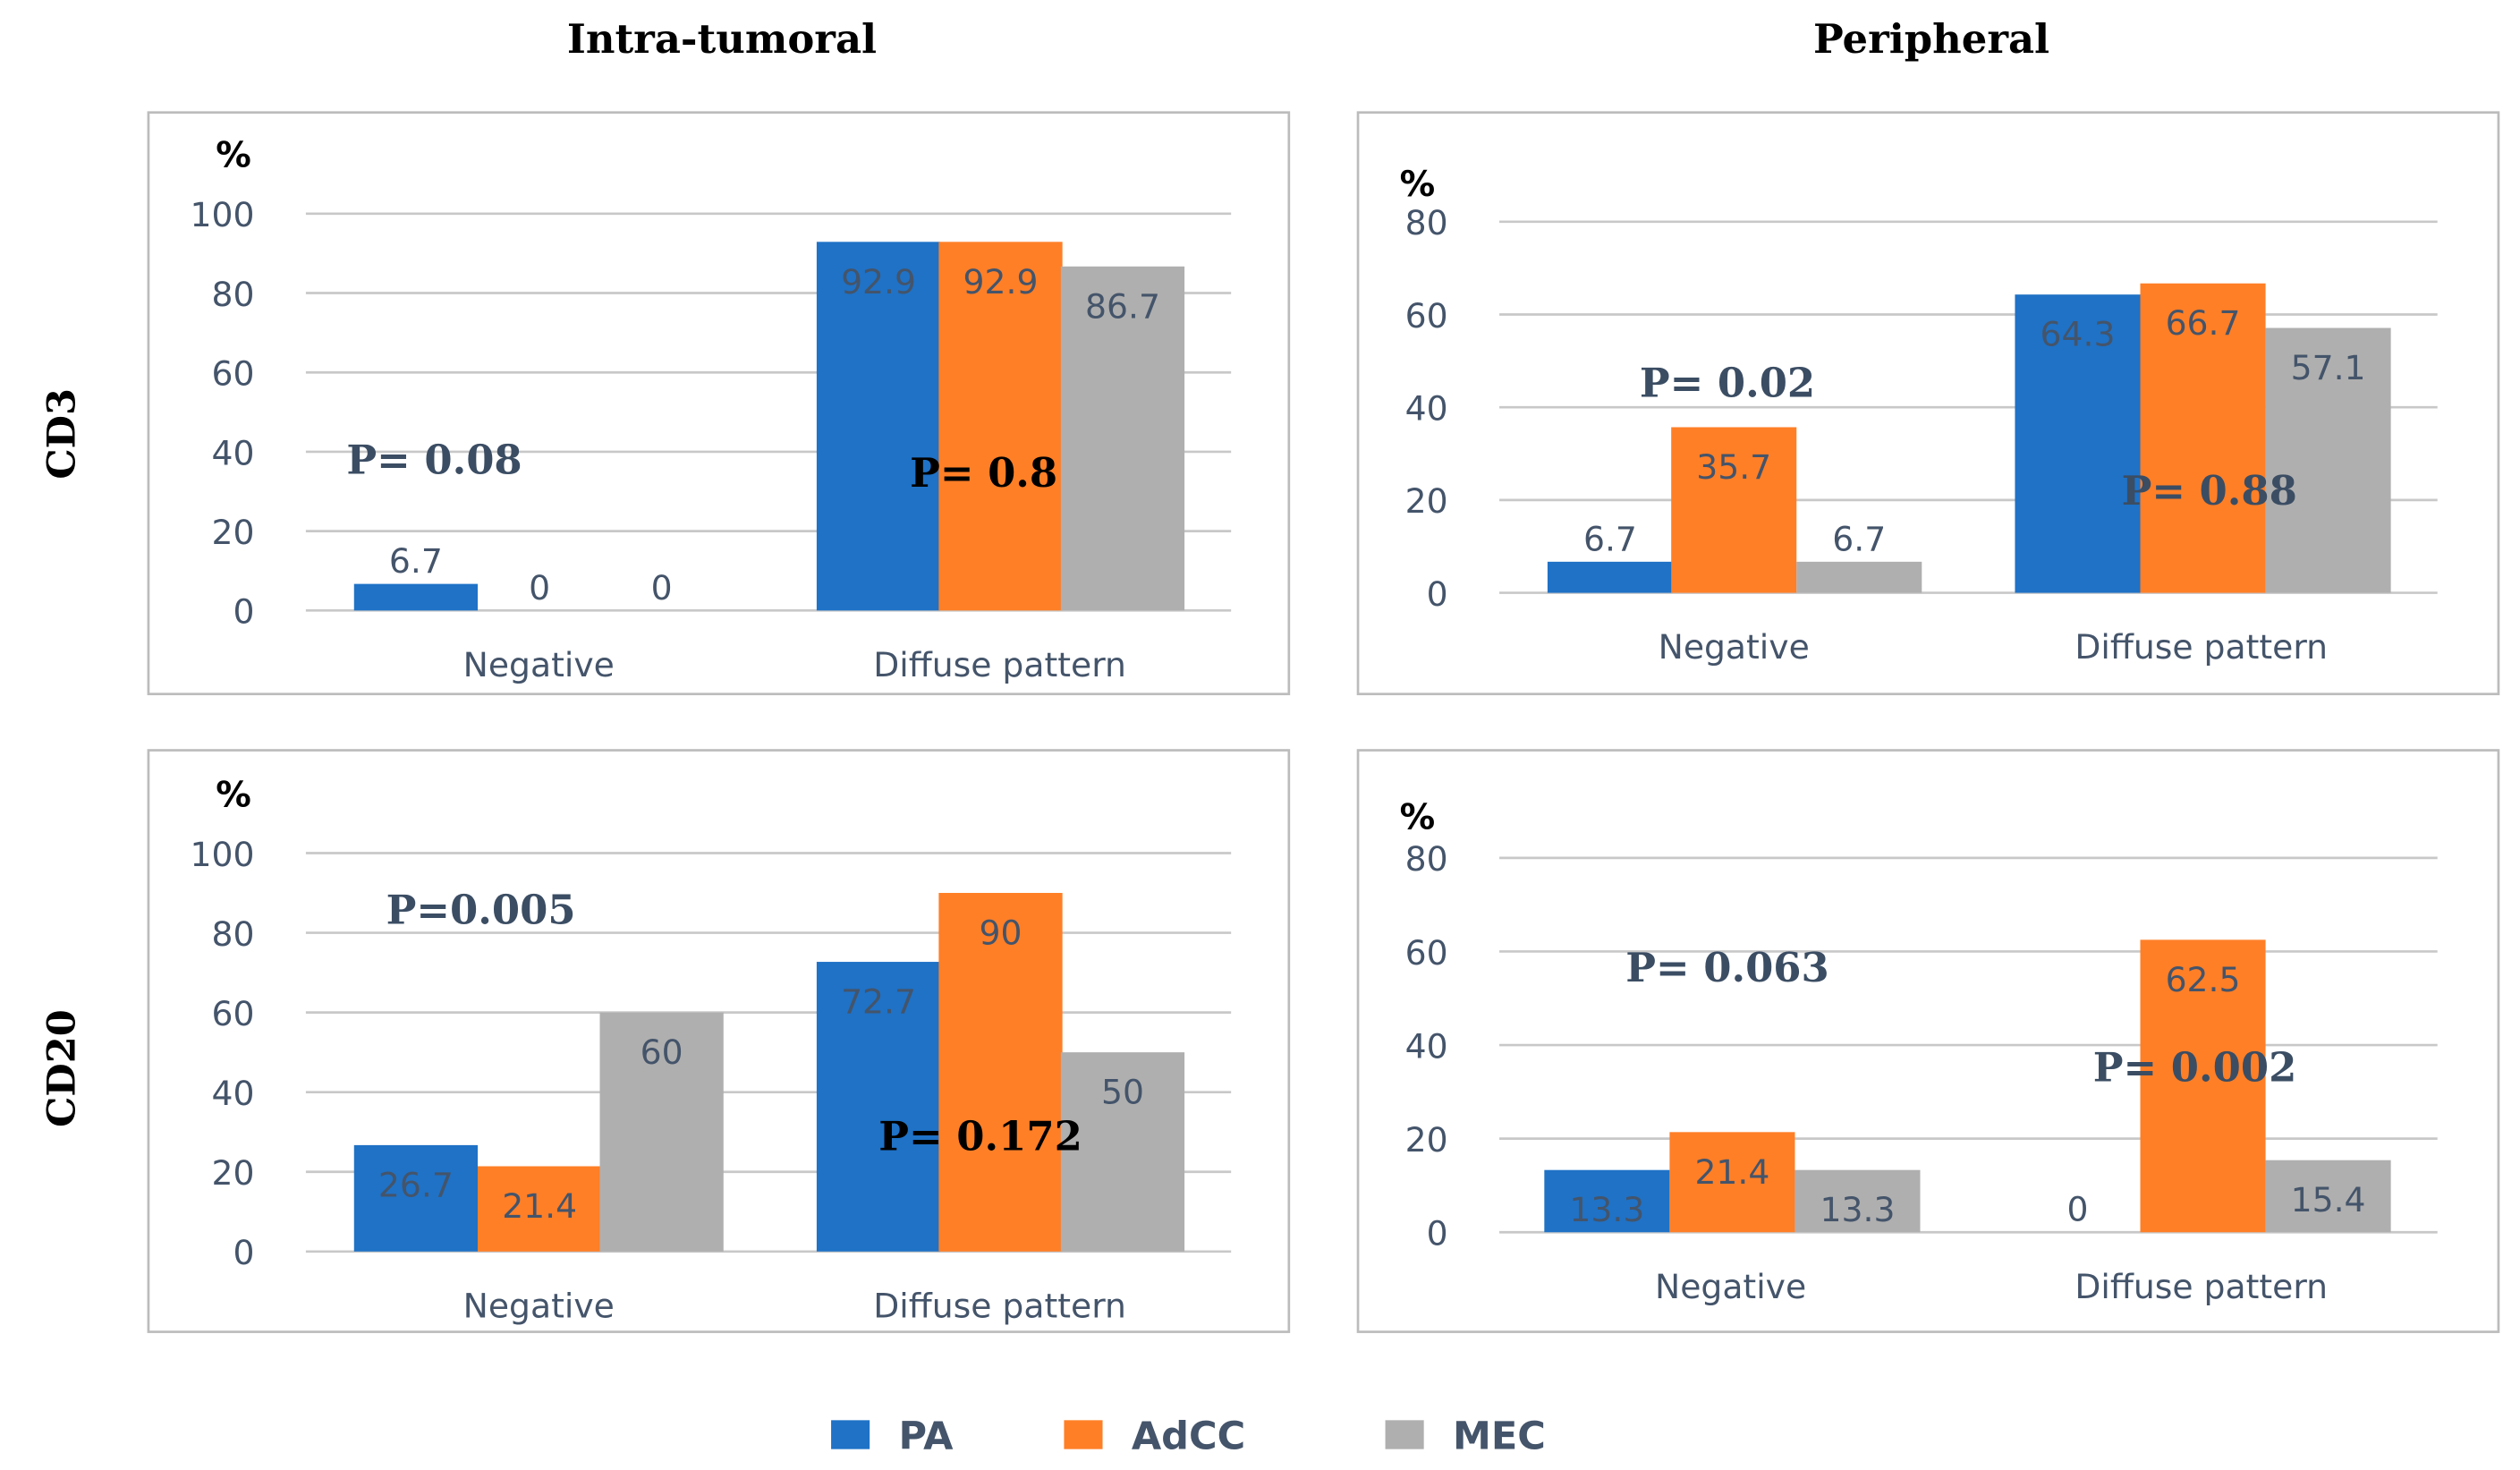  What do you see at coordinates (416, 1184) in the screenshot?
I see `data-label: 26.7` at bounding box center [416, 1184].